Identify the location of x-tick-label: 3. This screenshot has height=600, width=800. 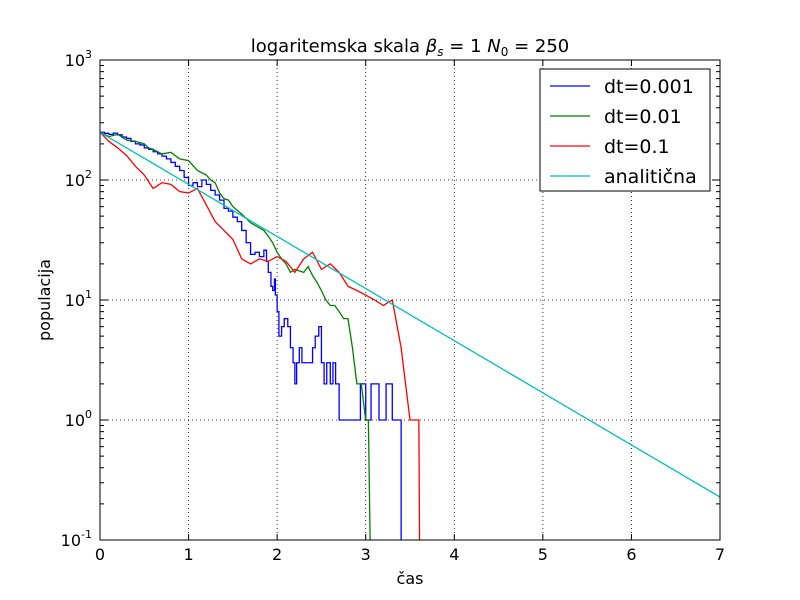
(366, 554).